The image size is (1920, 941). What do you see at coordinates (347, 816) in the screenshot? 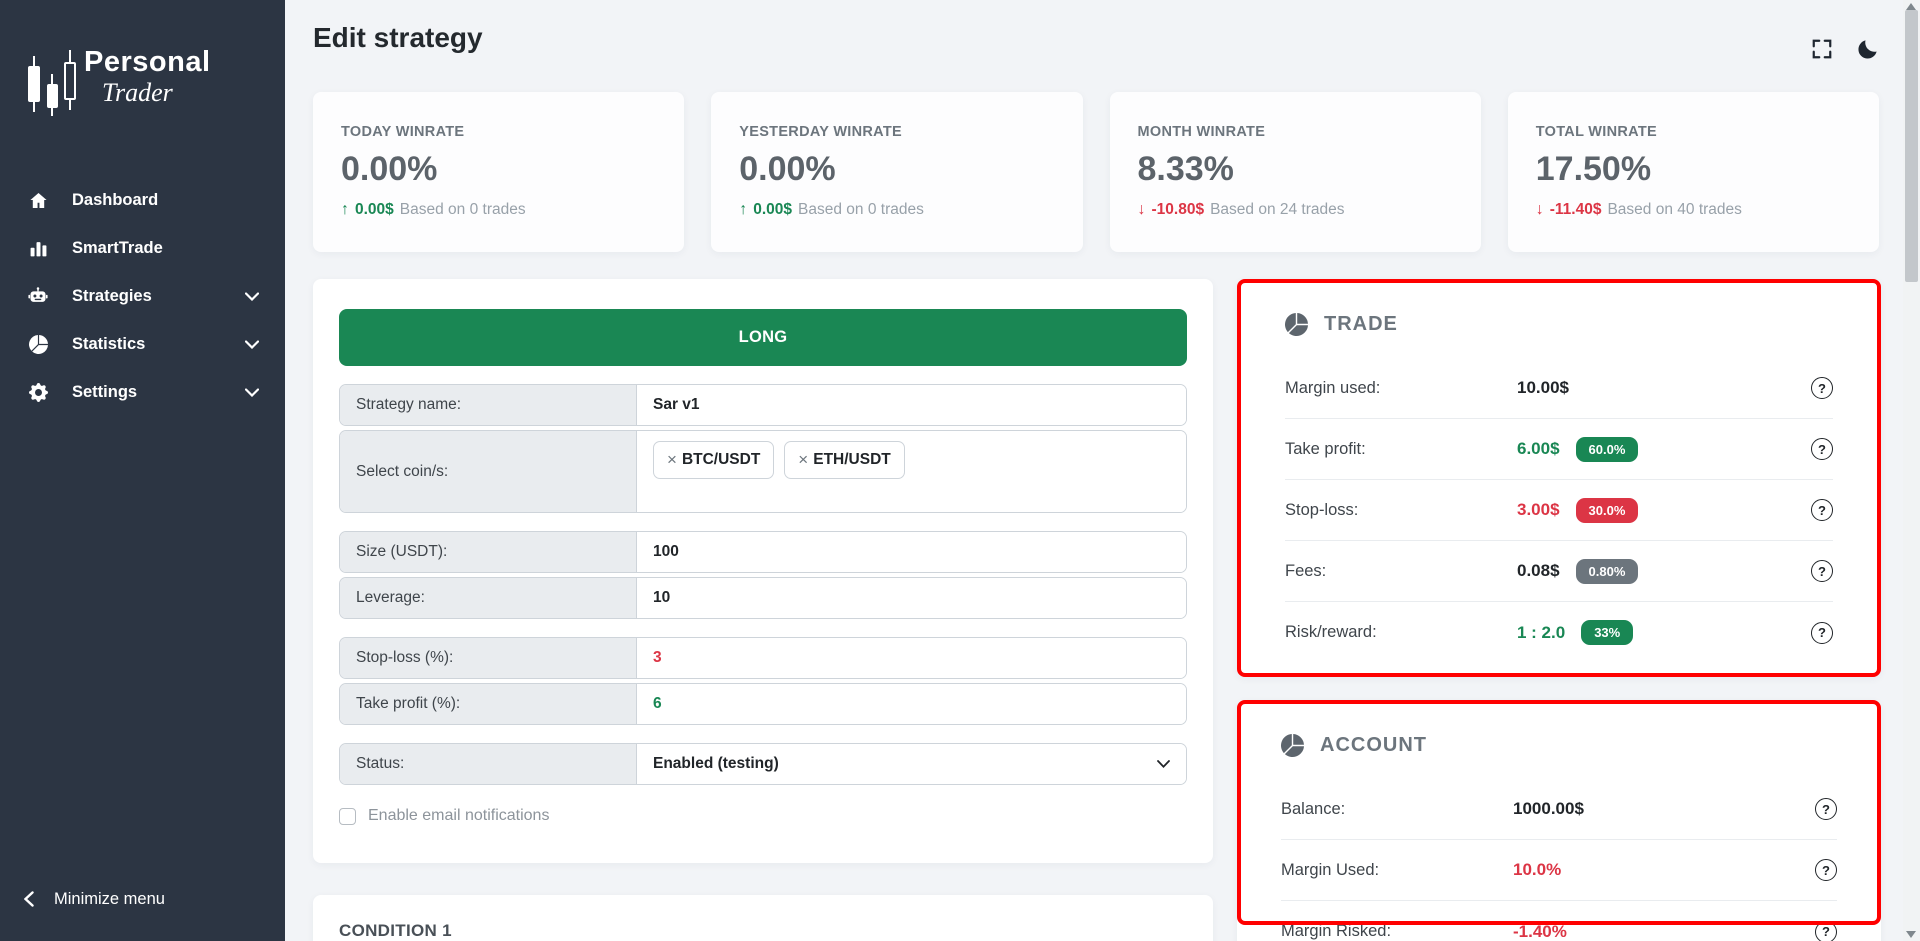
I see `email-notifications-checkbox` at bounding box center [347, 816].